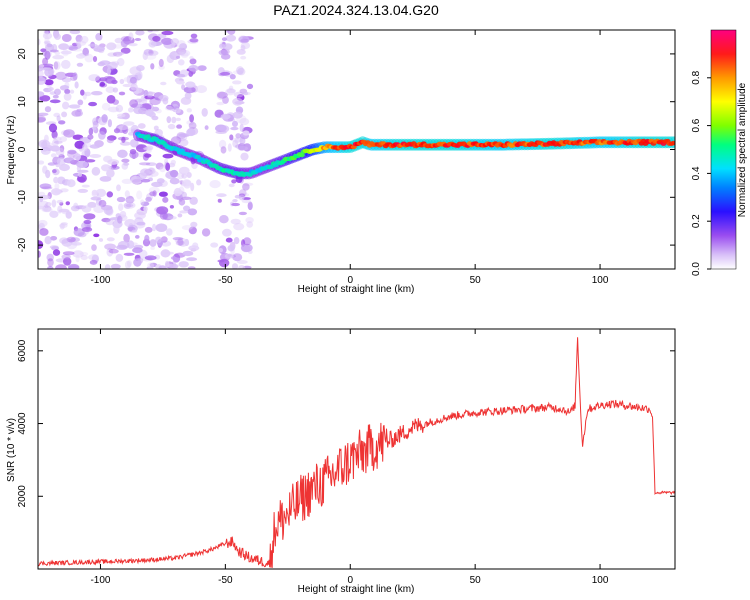 This screenshot has width=750, height=600. I want to click on x-tick-label: -100, so click(100, 280).